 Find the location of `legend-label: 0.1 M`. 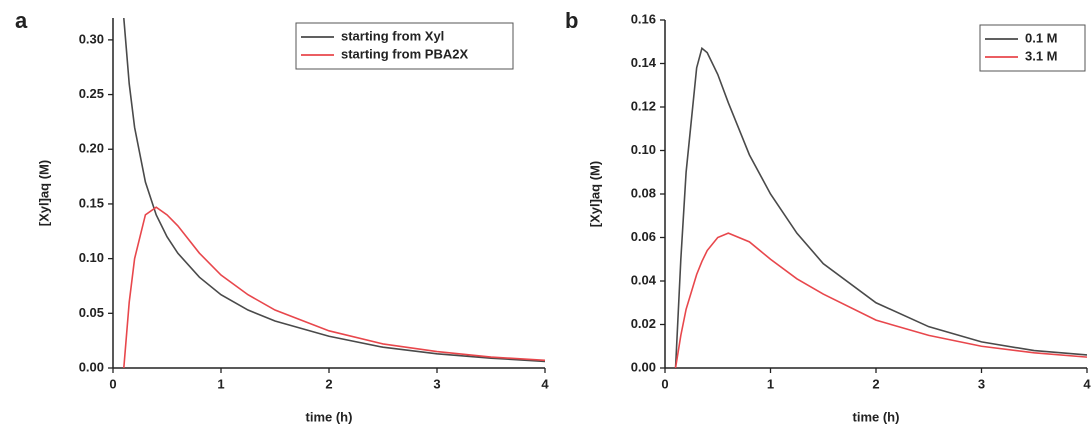

legend-label: 0.1 M is located at coordinates (1041, 37).